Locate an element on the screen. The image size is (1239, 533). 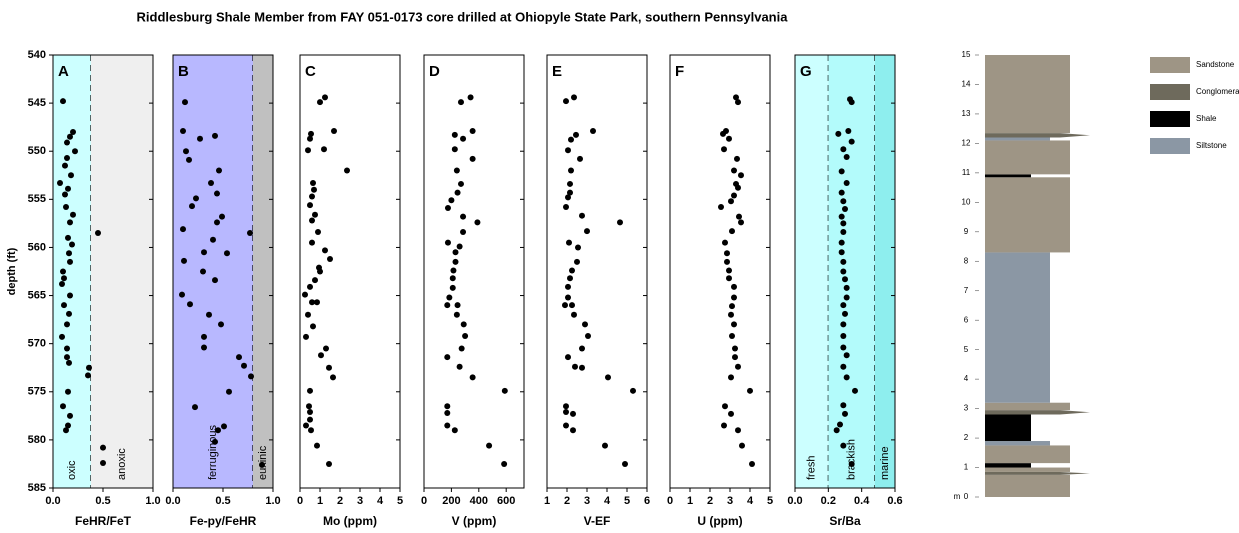
y-tick-label: 550 is located at coordinates (37, 151).